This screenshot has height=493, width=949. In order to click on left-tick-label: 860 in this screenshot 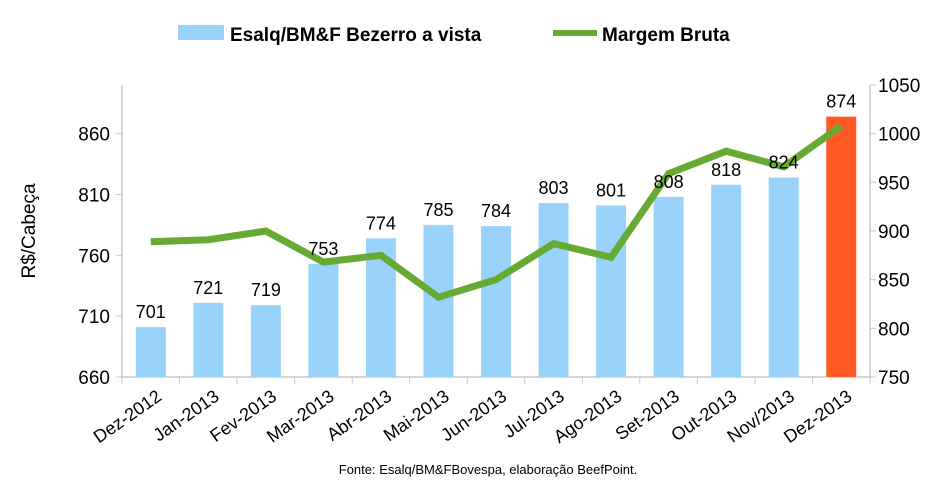, I will do `click(94, 135)`.